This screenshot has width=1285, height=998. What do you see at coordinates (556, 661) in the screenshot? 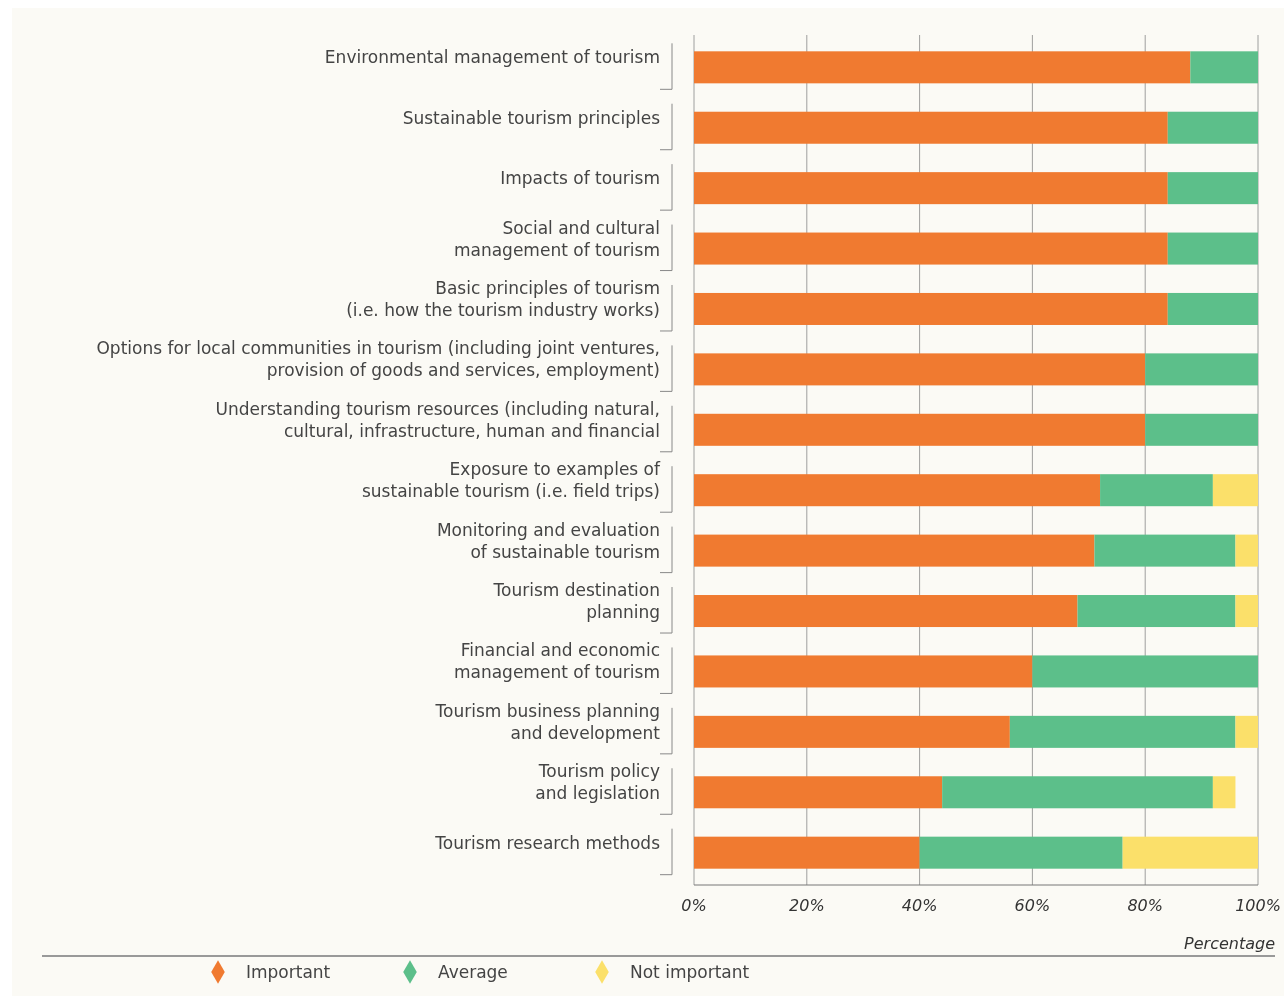
I see `y-tick-label: Financial and economic management of tourism` at bounding box center [556, 661].